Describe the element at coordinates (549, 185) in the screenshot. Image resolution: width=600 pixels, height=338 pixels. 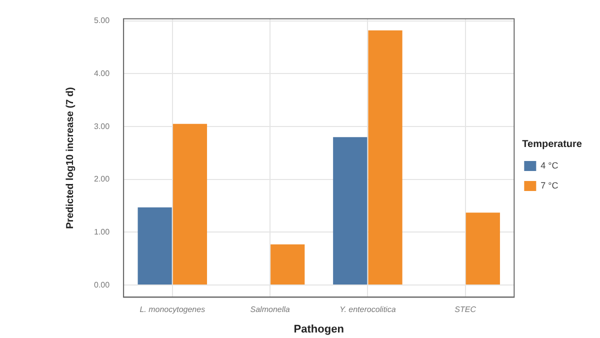
I see `legend-label: 7 °C` at that location.